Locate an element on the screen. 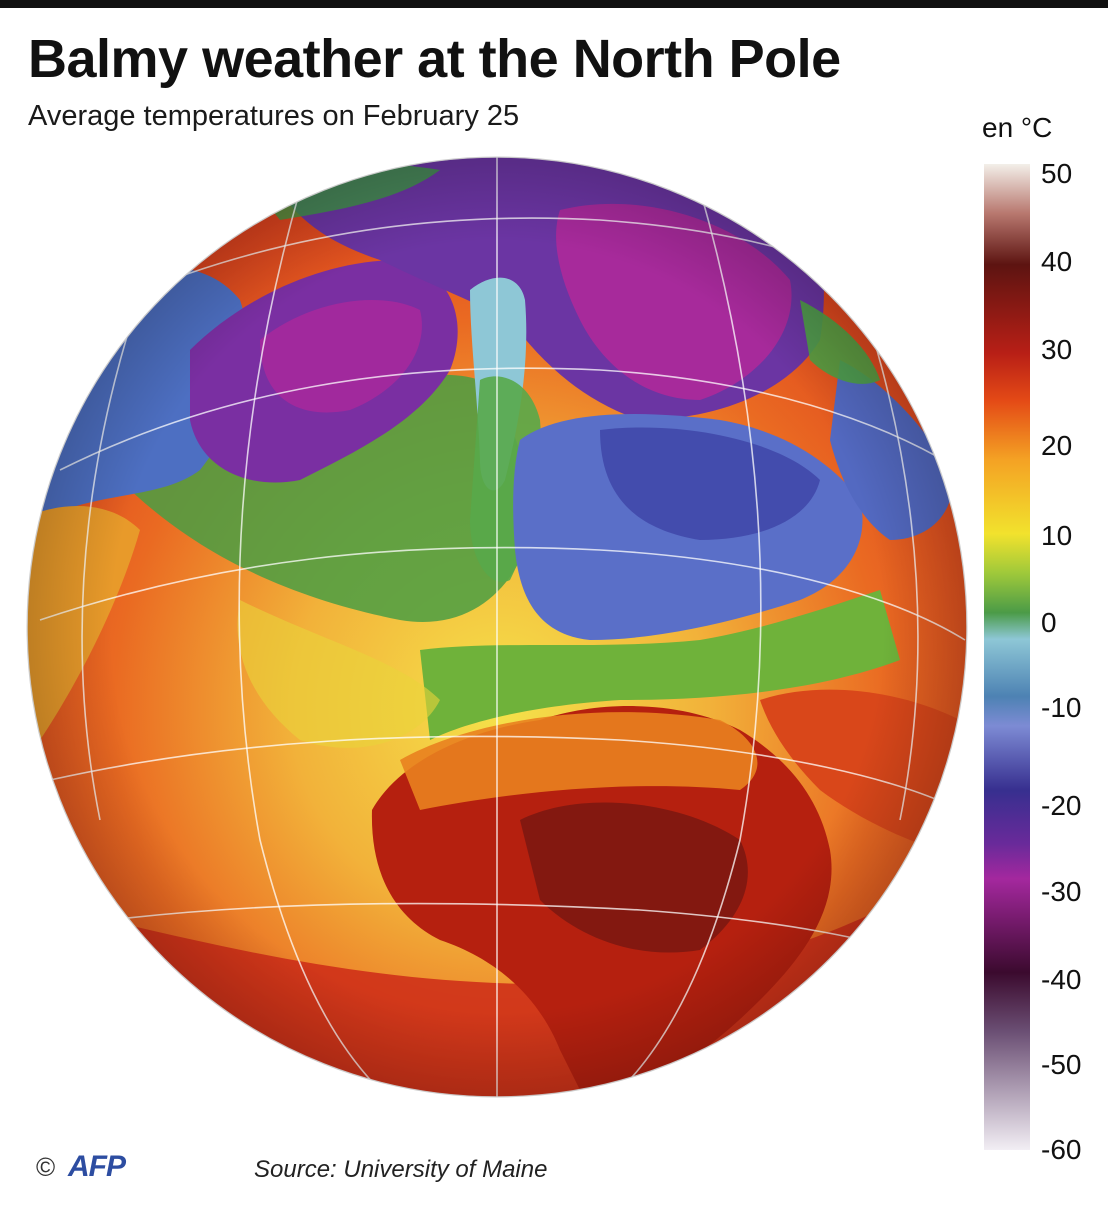 The image size is (1108, 1205). legend-tick: 30 is located at coordinates (1057, 349).